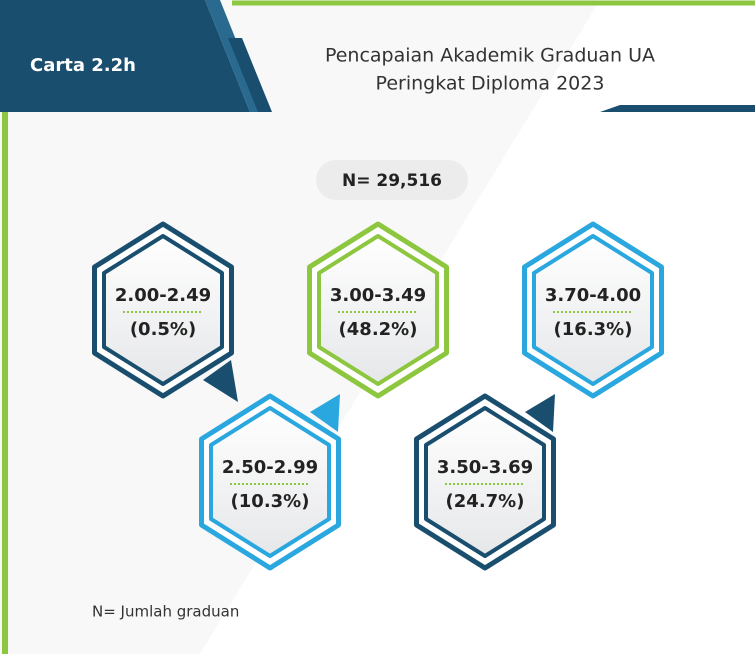  I want to click on grade-badge: 3.00-3.49 (48.2%), so click(378, 310).